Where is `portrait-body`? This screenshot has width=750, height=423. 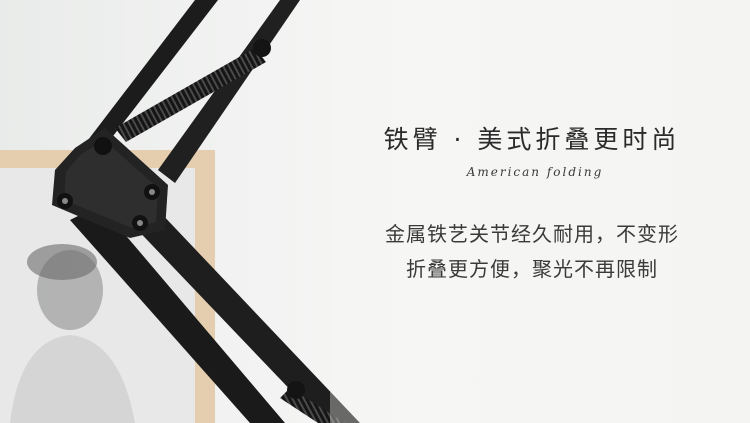 portrait-body is located at coordinates (72, 379).